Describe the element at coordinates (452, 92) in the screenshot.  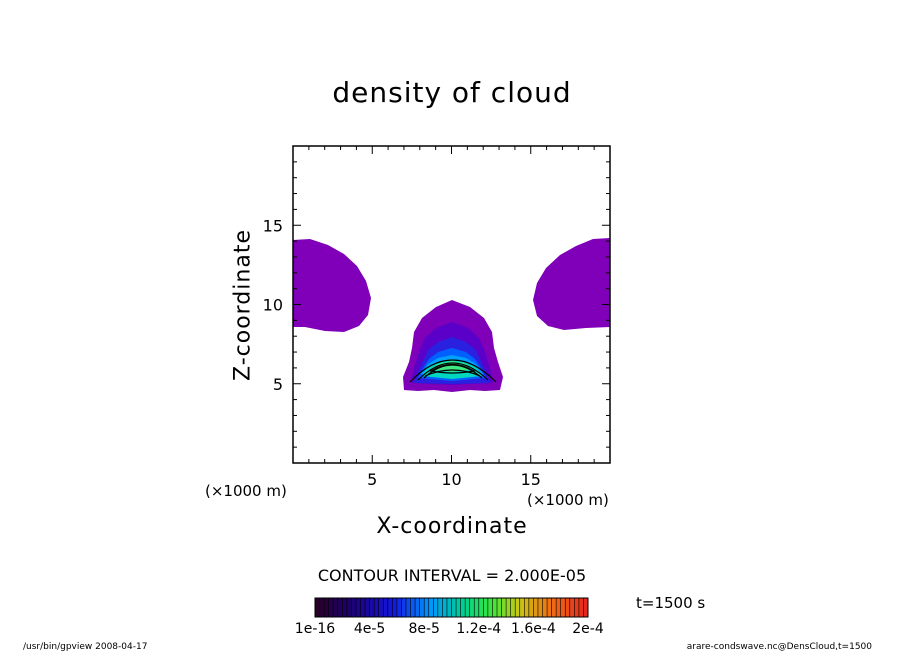
I see `chart-title: density of cloud` at that location.